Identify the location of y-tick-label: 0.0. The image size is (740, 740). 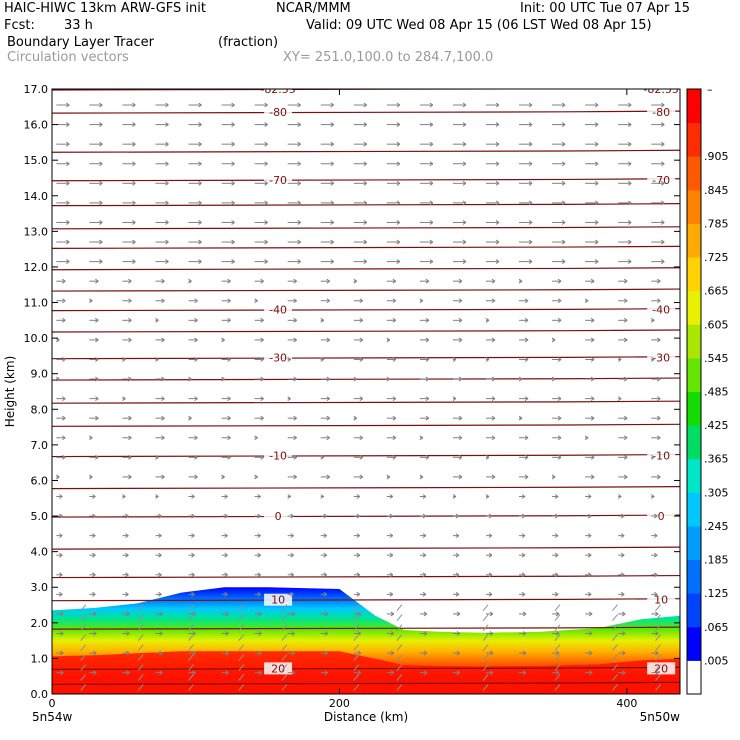
(40, 694).